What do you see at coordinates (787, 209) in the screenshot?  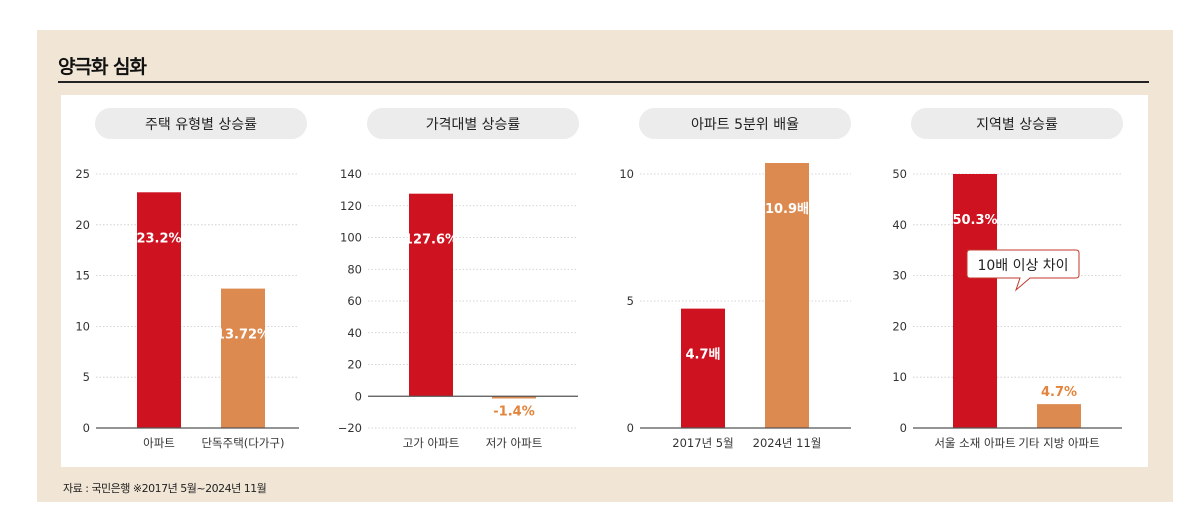 I see `bar-value-label: 10.9배` at bounding box center [787, 209].